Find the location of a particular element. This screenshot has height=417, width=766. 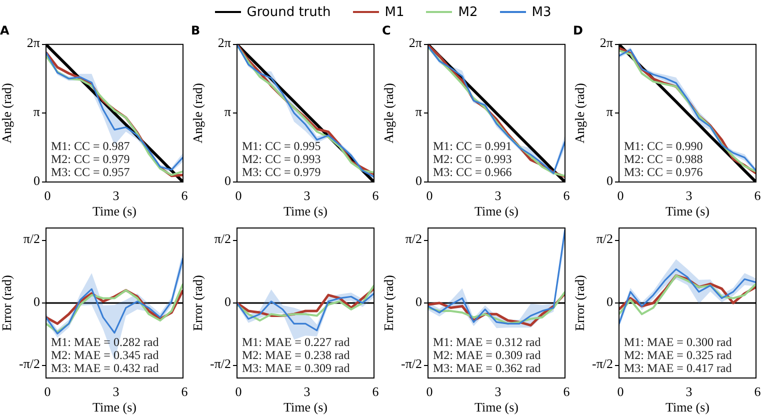

annotation: M3: MAE = 0.432 rad is located at coordinates (105, 368).